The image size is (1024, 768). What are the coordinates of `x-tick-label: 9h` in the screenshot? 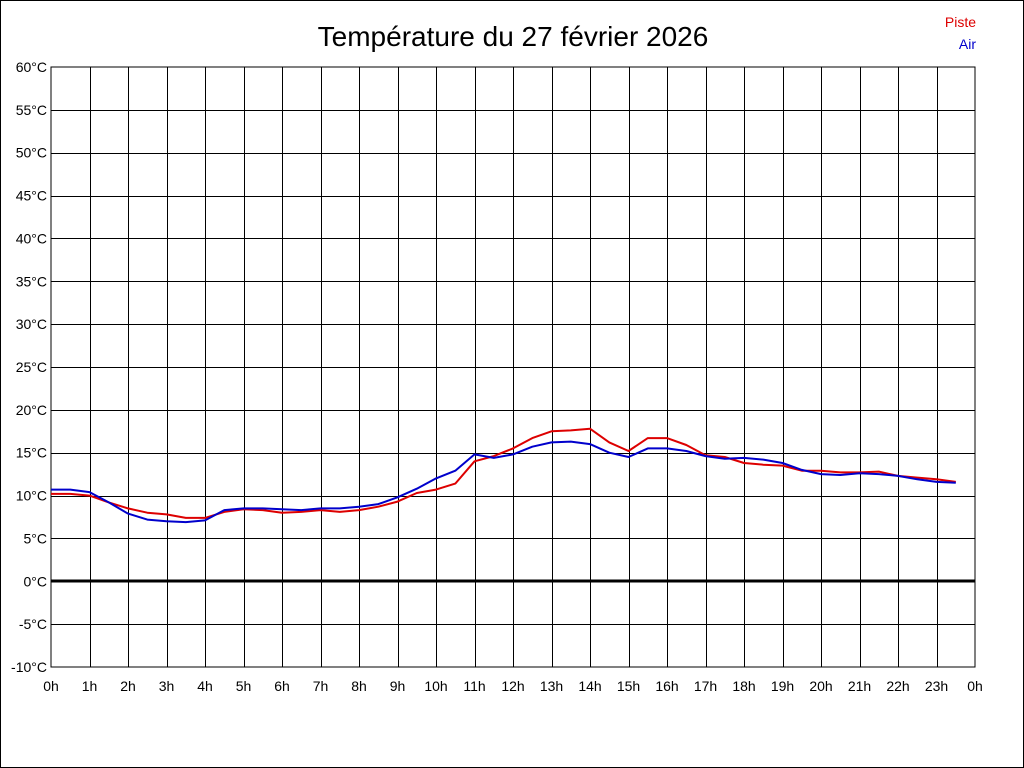 It's located at (398, 686).